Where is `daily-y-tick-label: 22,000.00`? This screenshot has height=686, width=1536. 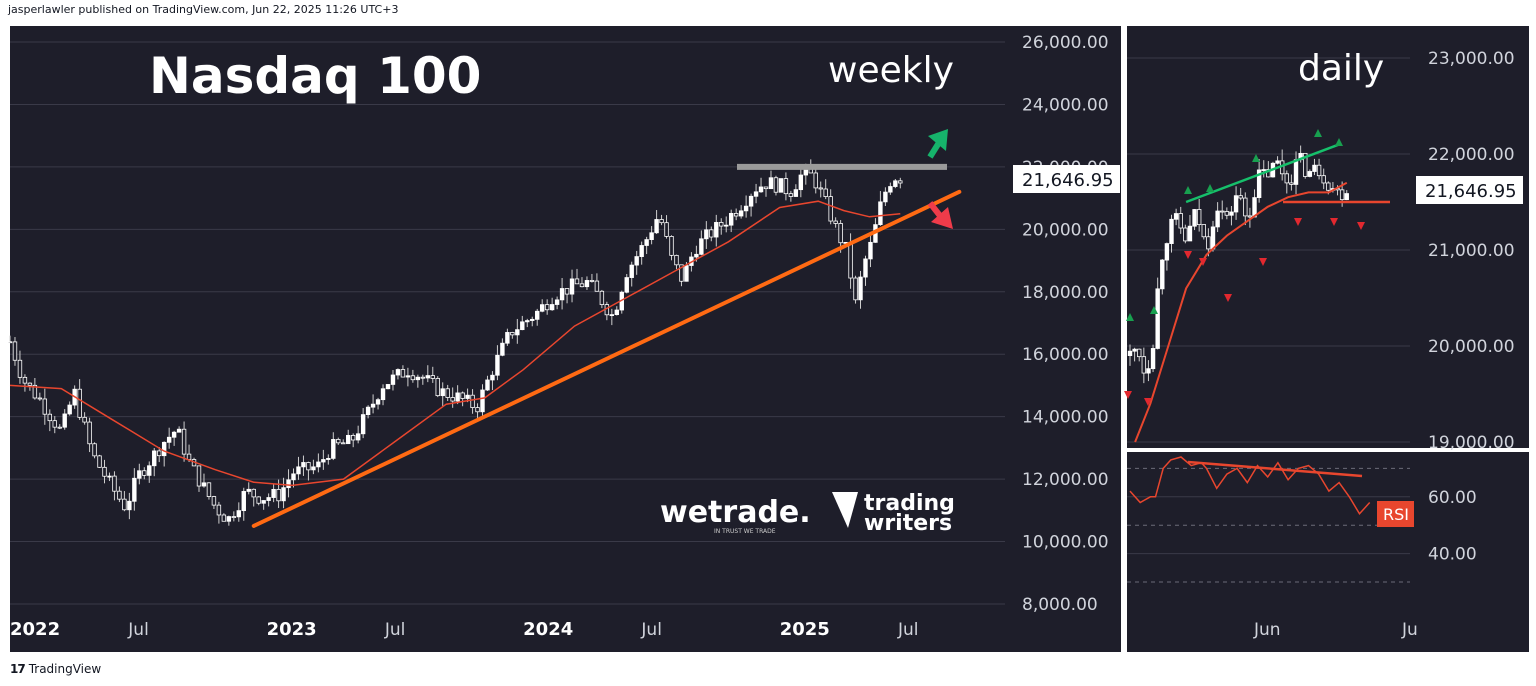 daily-y-tick-label: 22,000.00 is located at coordinates (1471, 155).